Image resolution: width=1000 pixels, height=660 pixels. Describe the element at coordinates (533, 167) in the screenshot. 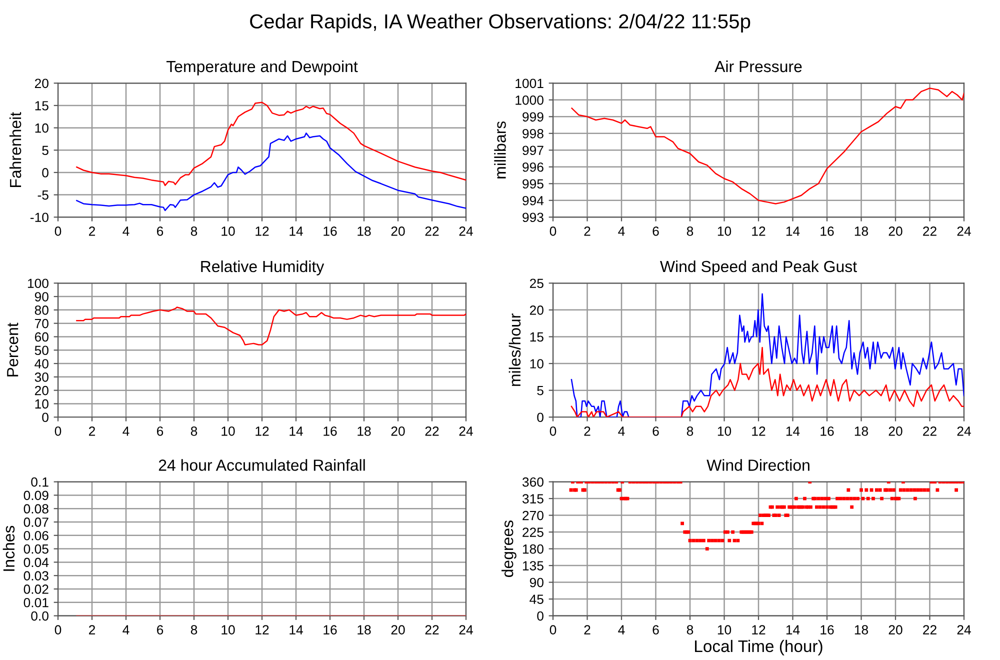

I see `y-tick-label: 996` at that location.